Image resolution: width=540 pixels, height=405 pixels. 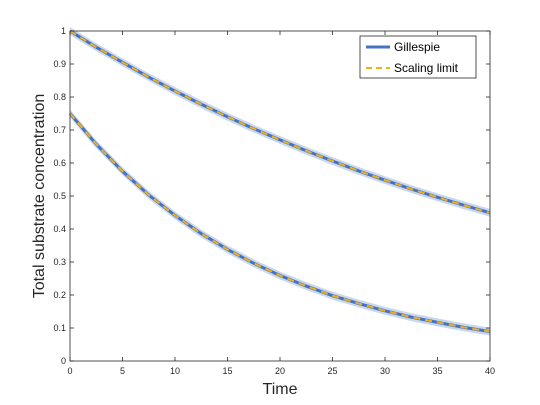 I want to click on x-tick-label: 15, so click(x=227, y=371).